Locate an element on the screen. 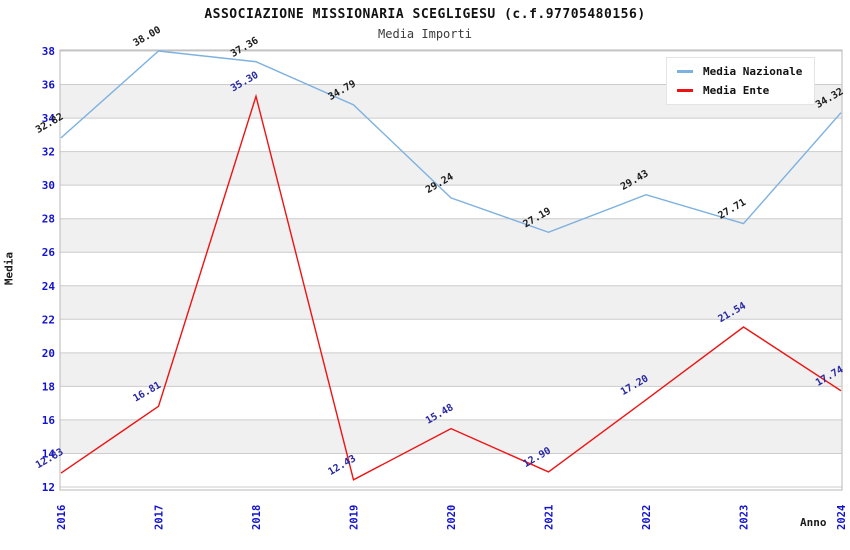 This screenshot has height=550, width=850. y-tick-label-12: 12 is located at coordinates (48, 487).